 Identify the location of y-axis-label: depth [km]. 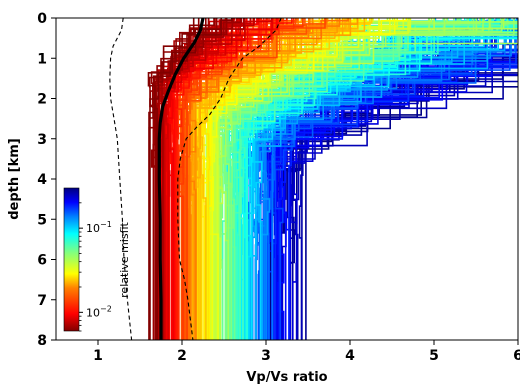
(14, 179).